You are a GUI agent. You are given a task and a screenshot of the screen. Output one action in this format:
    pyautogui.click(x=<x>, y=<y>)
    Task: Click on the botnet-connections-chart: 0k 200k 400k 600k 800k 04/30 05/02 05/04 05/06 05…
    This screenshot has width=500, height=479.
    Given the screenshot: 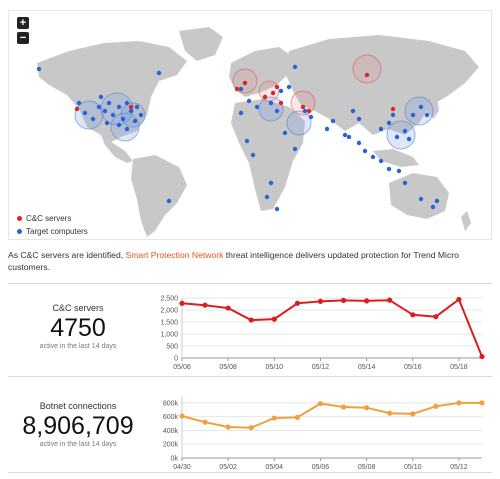 What is the action you would take?
    pyautogui.click(x=320, y=426)
    